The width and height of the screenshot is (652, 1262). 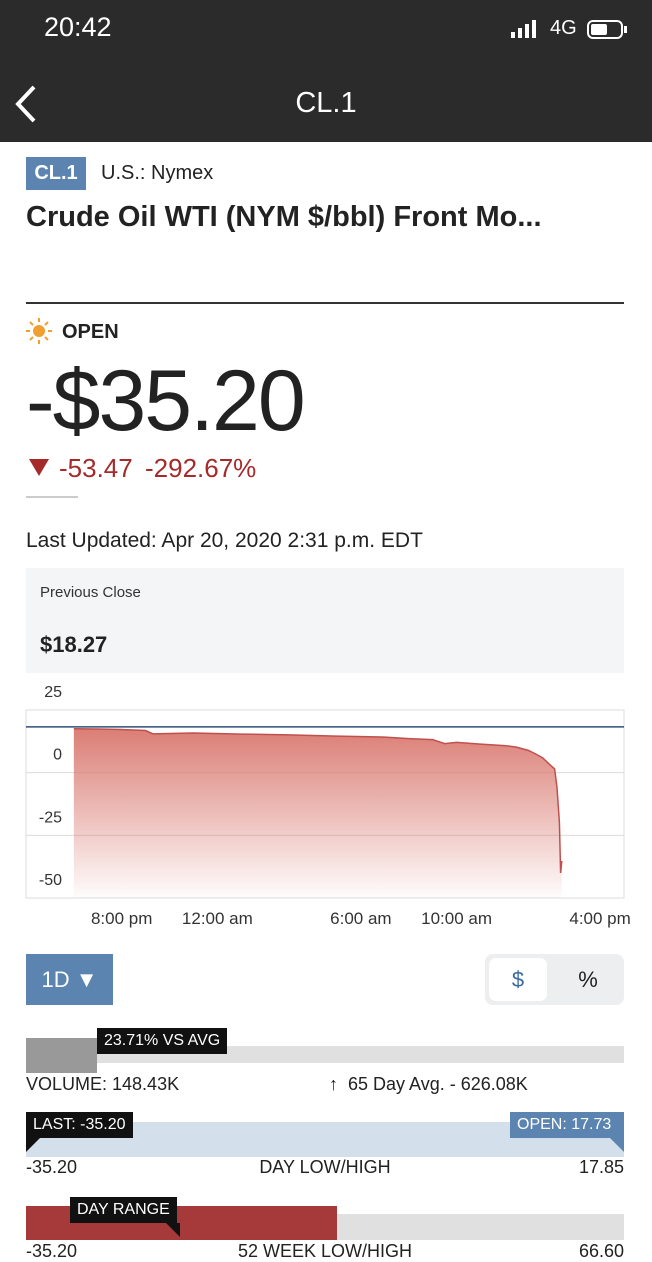 What do you see at coordinates (123, 1210) in the screenshot?
I see `day-range-tag: DAY RANGE` at bounding box center [123, 1210].